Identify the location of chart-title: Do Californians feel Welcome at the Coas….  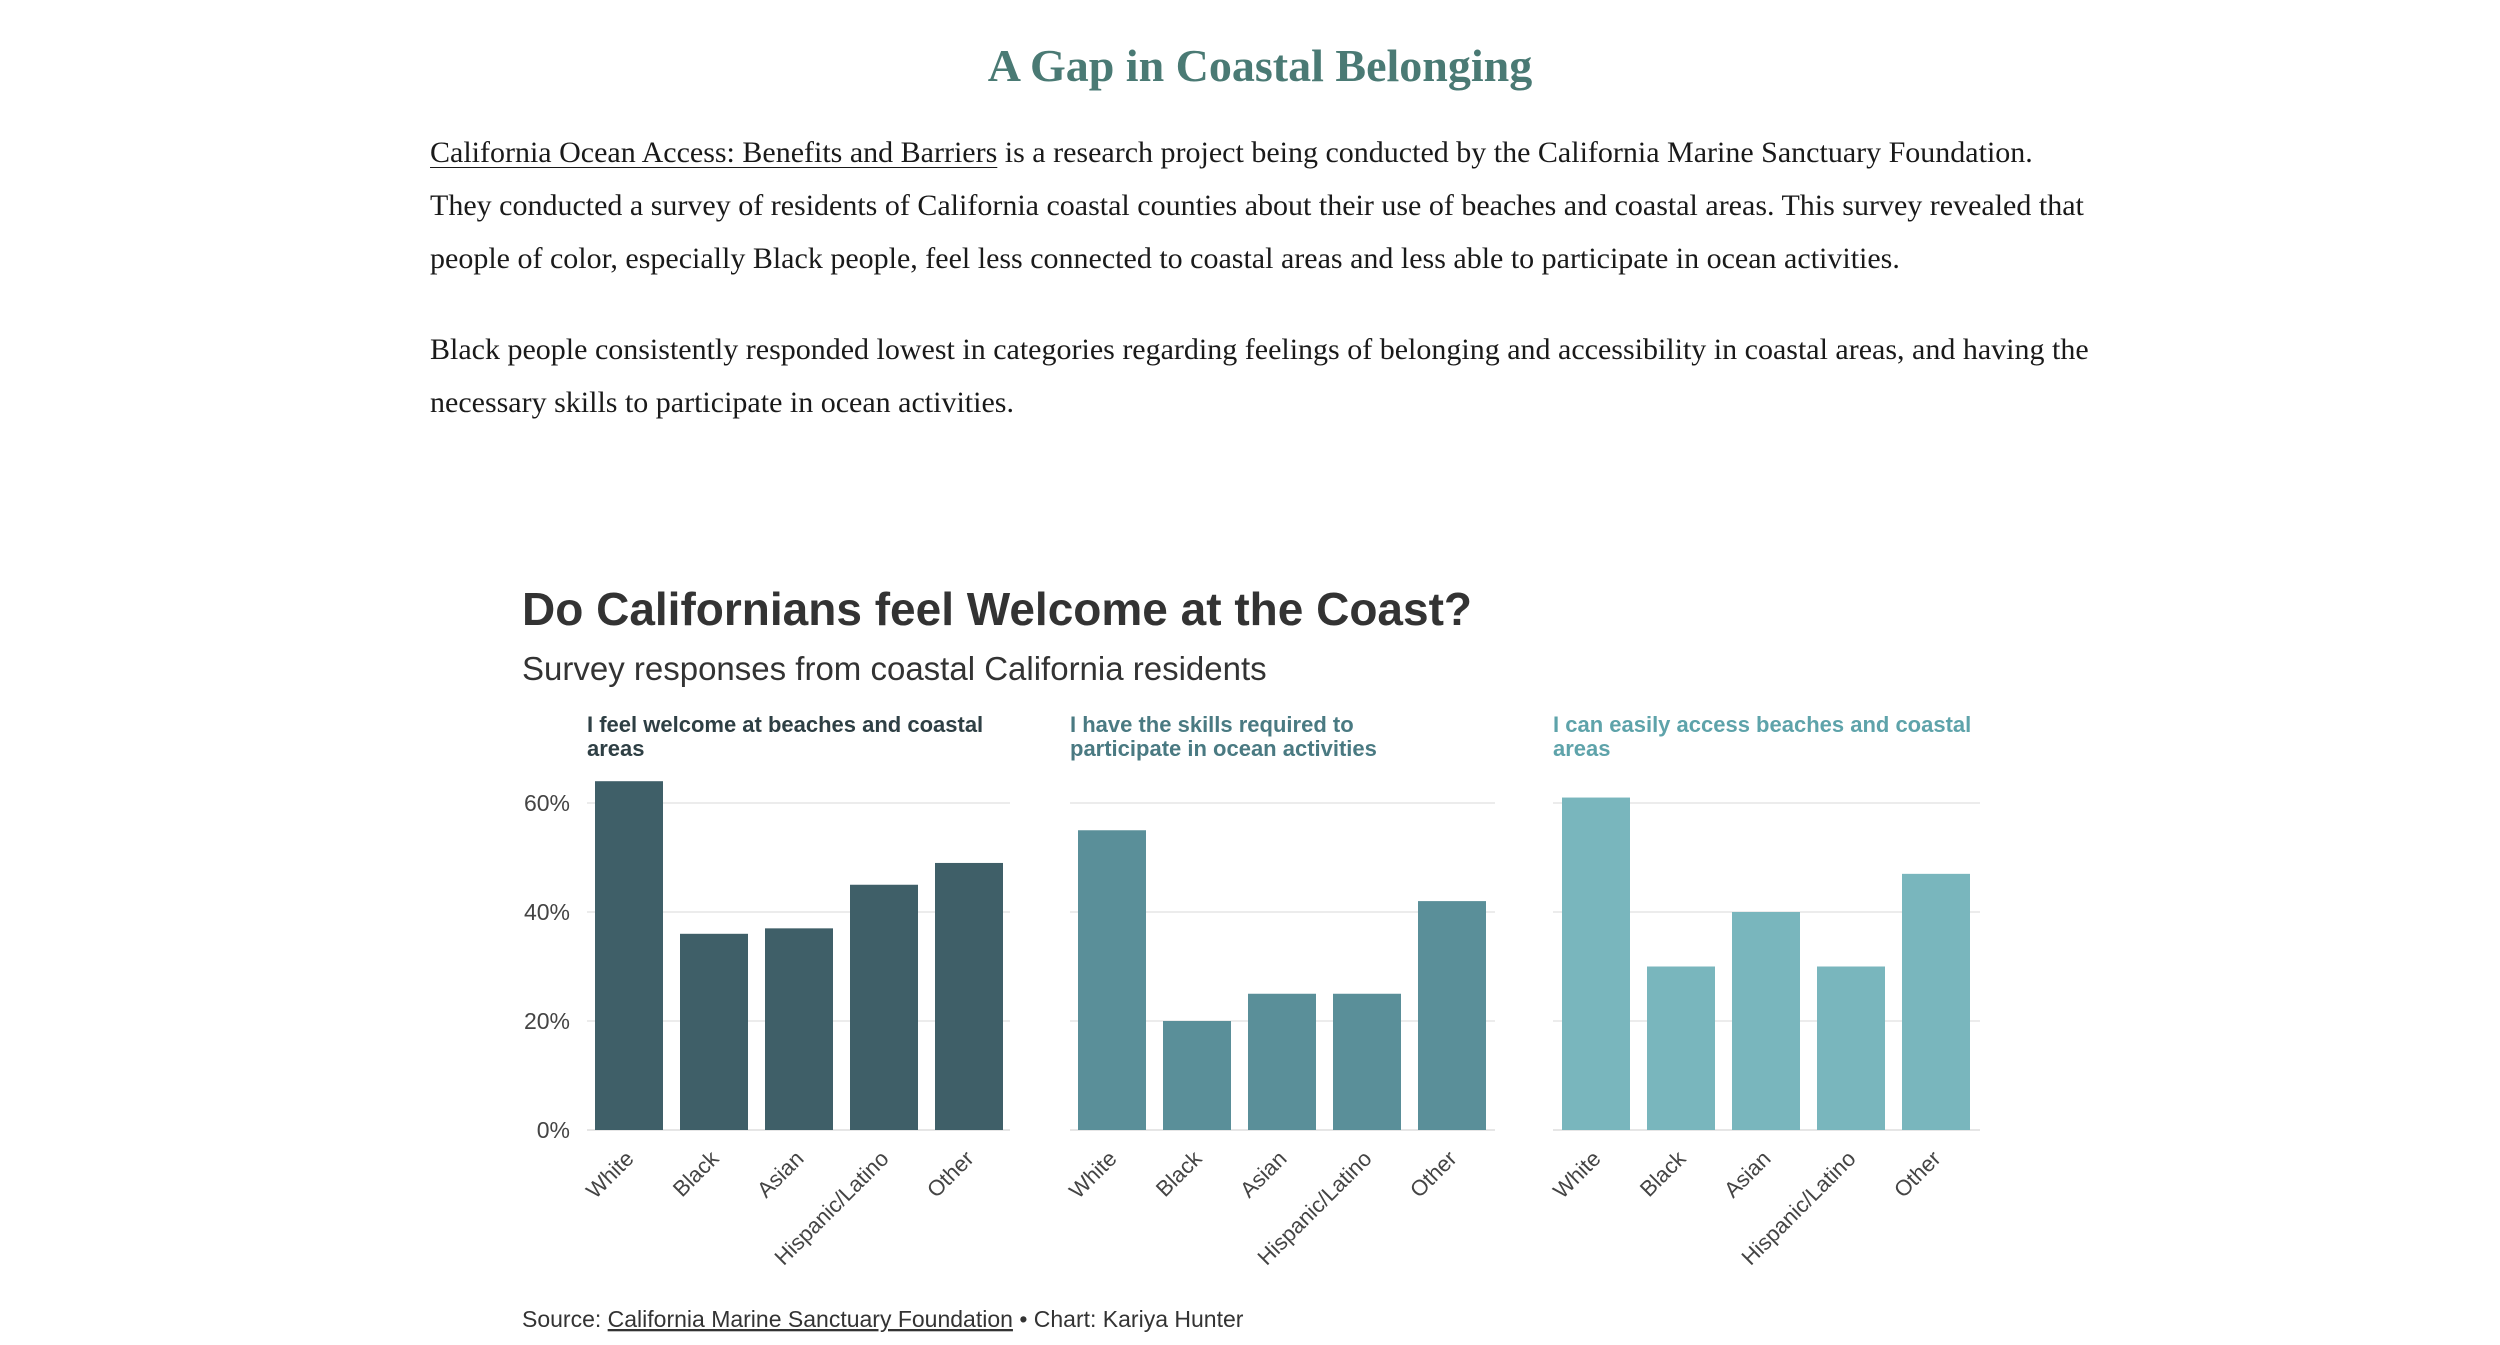
(997, 609).